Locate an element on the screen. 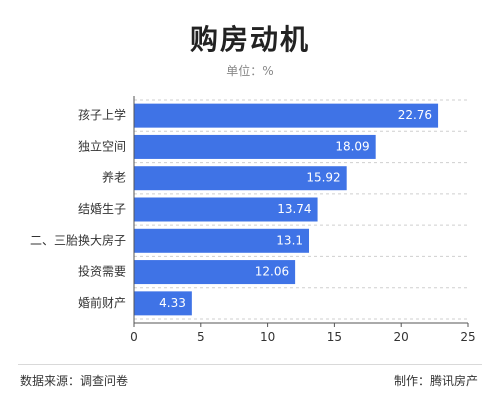 This screenshot has height=400, width=500. category-label: 孩子上学 is located at coordinates (102, 114).